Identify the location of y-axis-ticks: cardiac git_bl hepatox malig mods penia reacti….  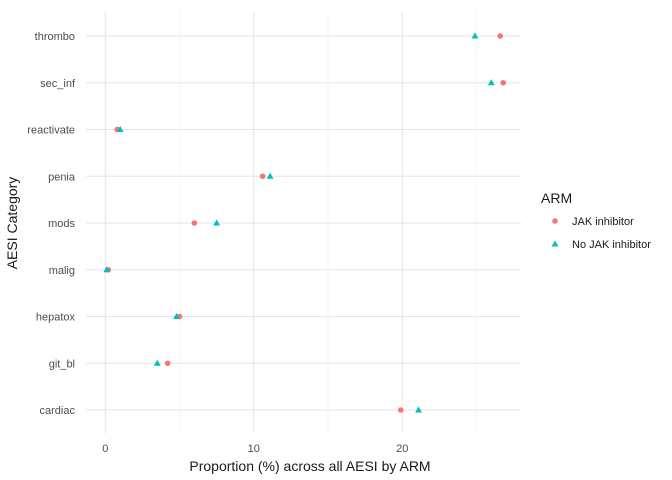
(51, 224).